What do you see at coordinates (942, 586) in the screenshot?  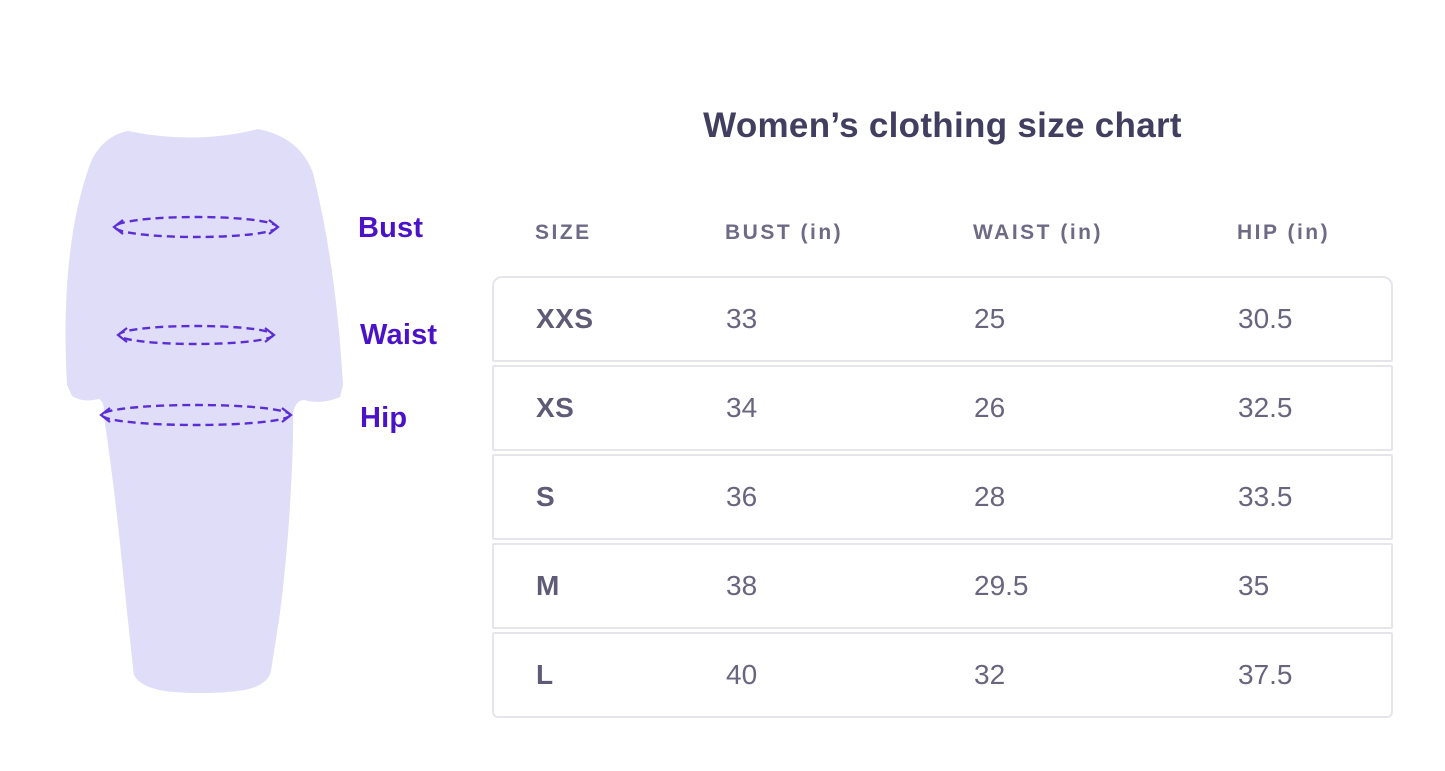 I see `table-row-m: M 38 29.5 35` at bounding box center [942, 586].